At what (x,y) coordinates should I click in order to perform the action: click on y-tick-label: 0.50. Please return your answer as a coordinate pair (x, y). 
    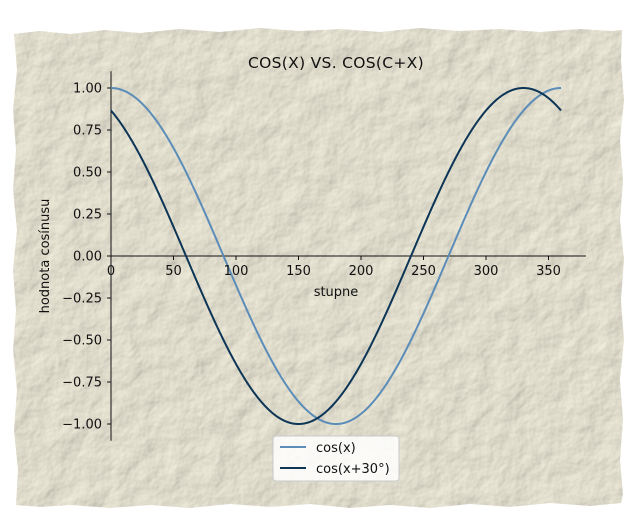
    Looking at the image, I should click on (87, 173).